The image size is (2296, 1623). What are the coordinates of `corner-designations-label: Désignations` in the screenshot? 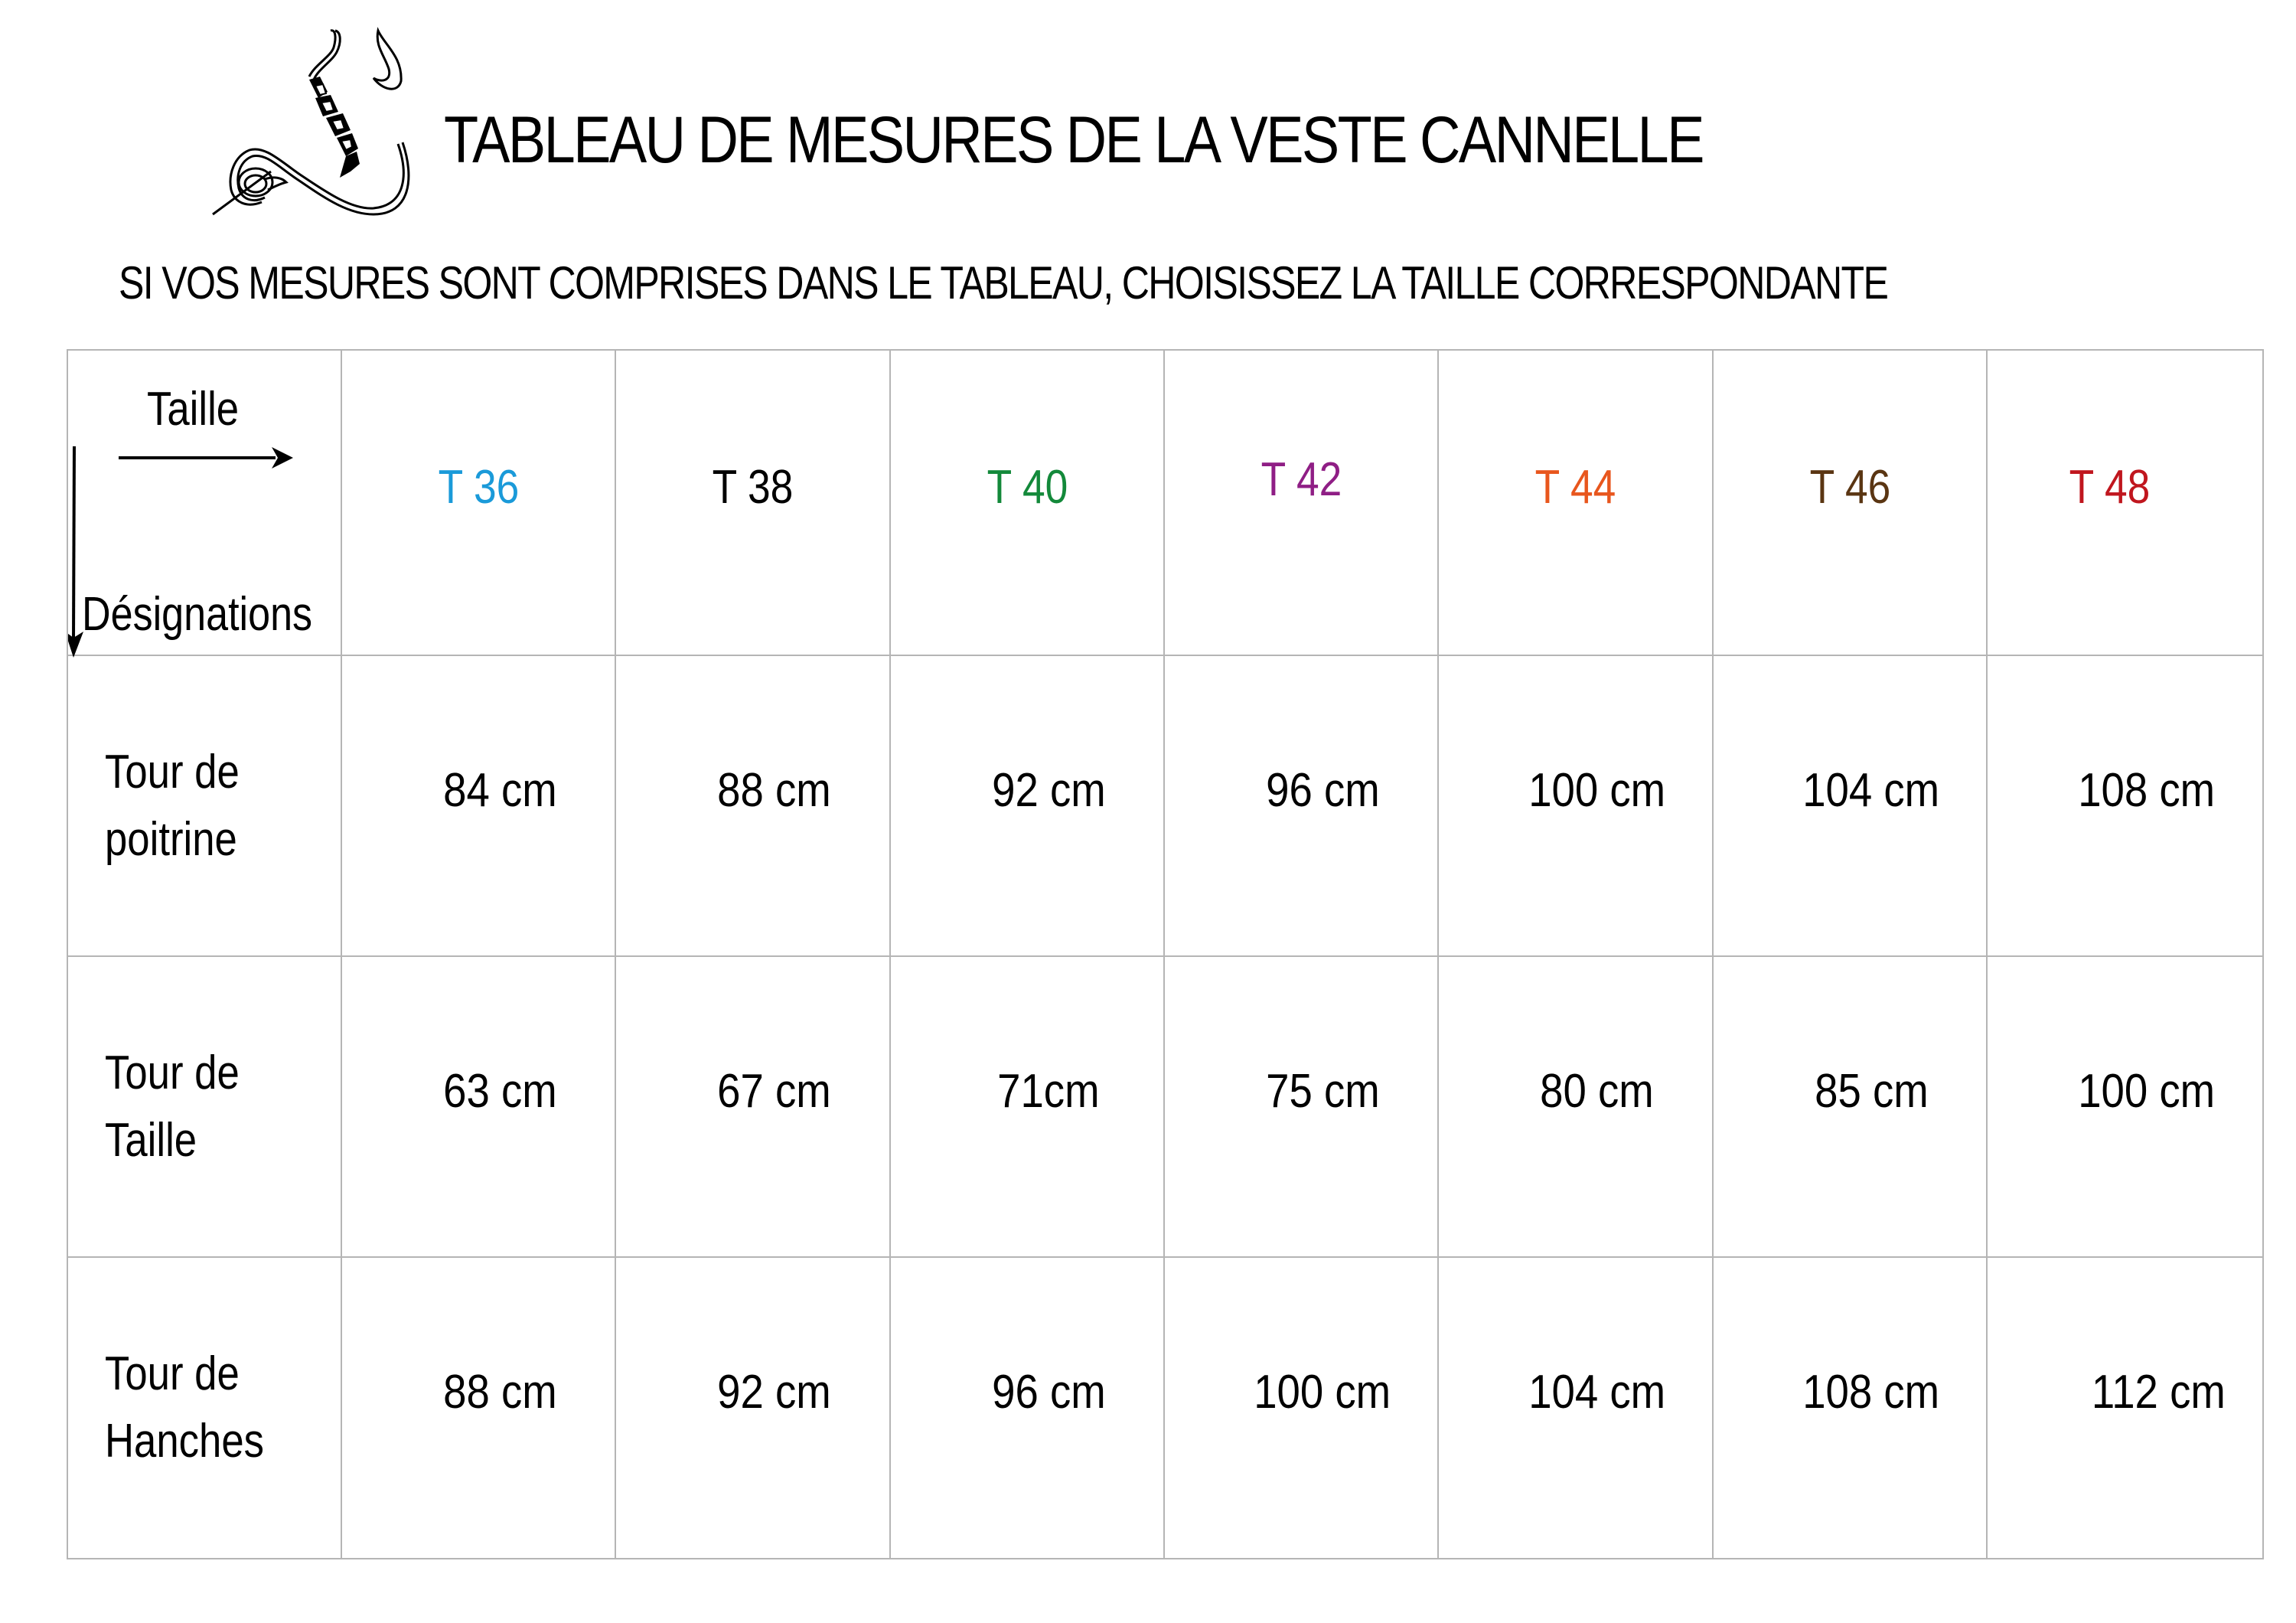 It's located at (197, 614).